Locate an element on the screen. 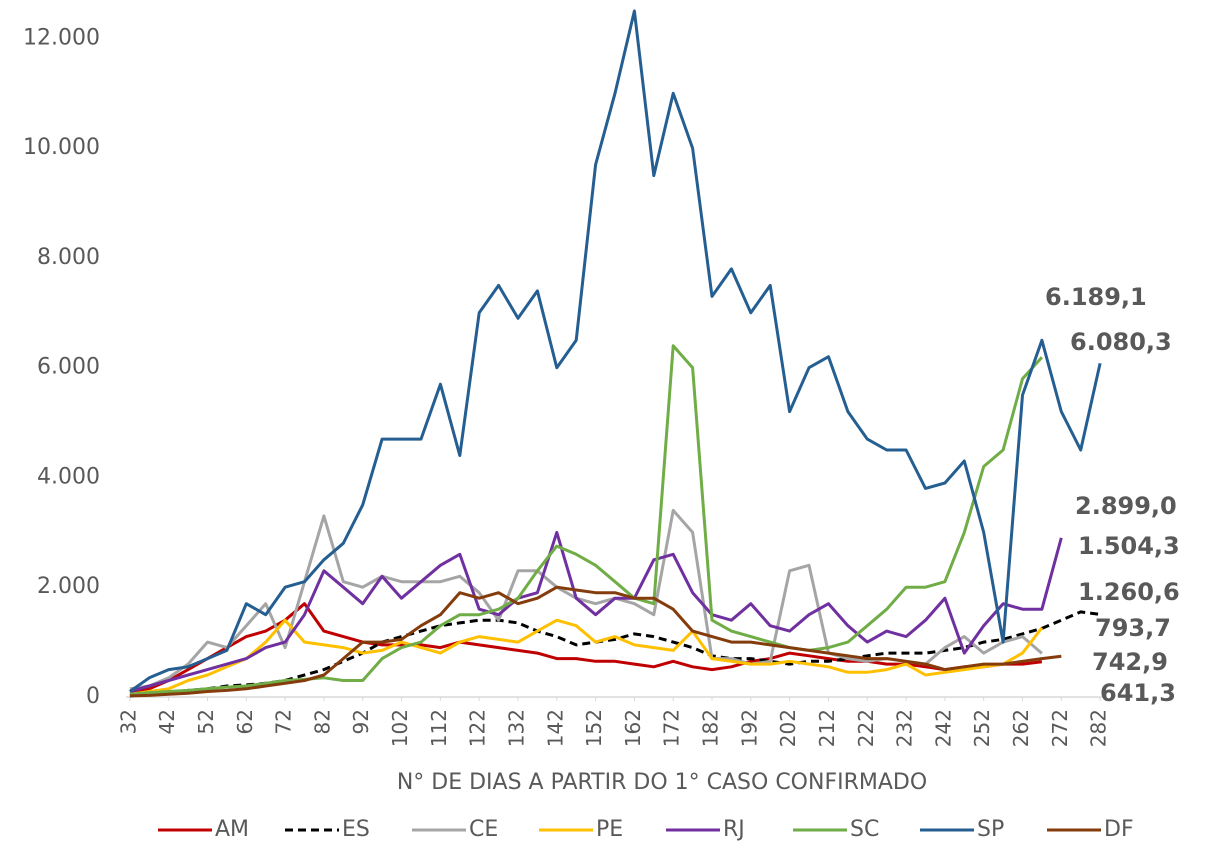  x-tick-label: 72 is located at coordinates (284, 721).